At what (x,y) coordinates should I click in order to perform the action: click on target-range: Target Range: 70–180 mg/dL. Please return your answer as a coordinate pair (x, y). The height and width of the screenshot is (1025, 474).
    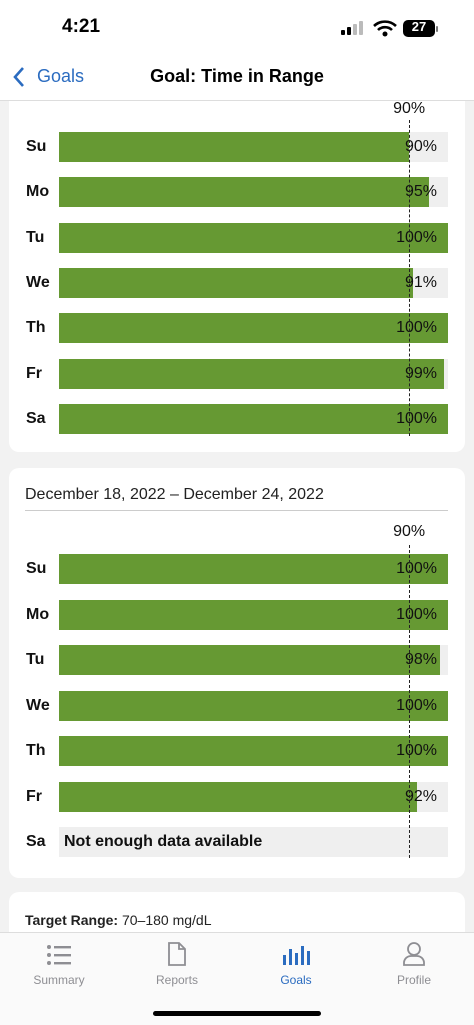
    Looking at the image, I should click on (118, 920).